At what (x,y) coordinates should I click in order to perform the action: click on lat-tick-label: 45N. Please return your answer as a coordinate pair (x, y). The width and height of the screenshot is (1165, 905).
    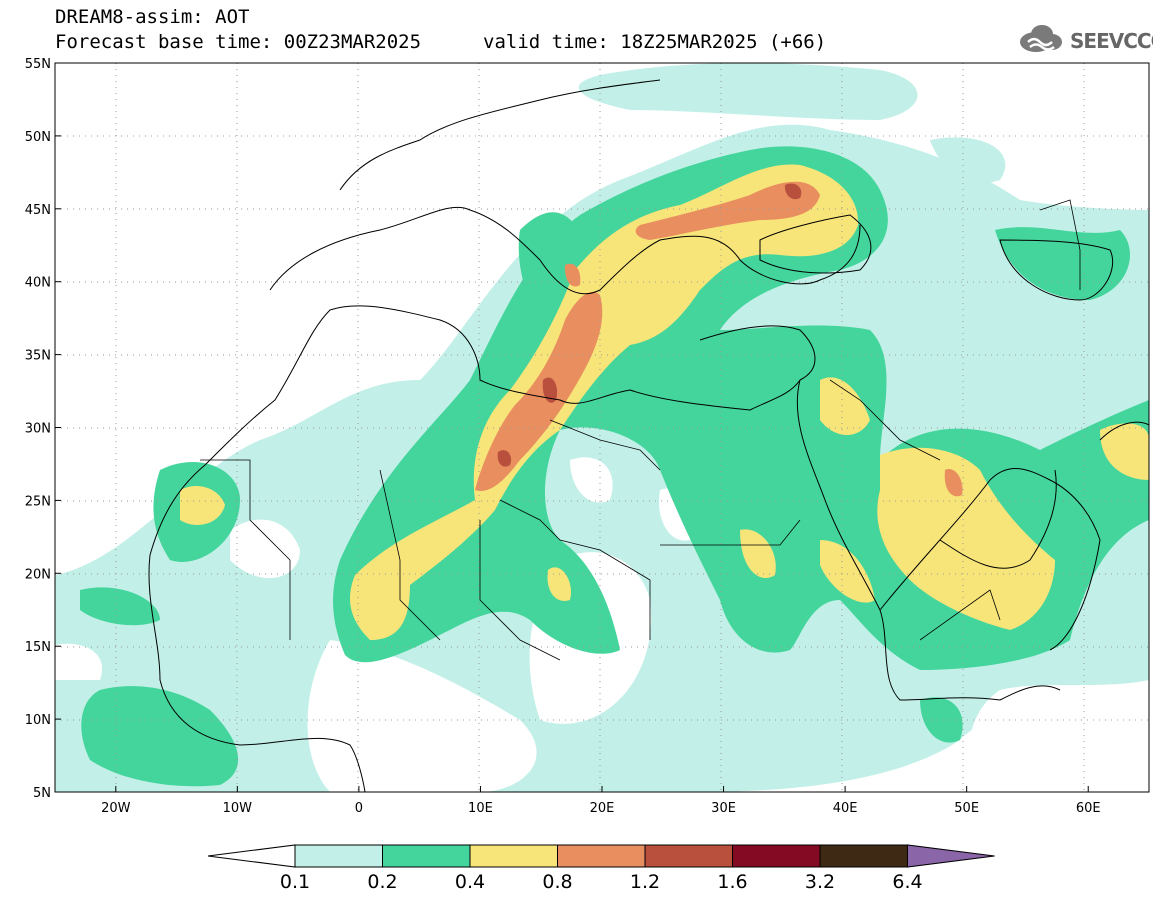
    Looking at the image, I should click on (38, 210).